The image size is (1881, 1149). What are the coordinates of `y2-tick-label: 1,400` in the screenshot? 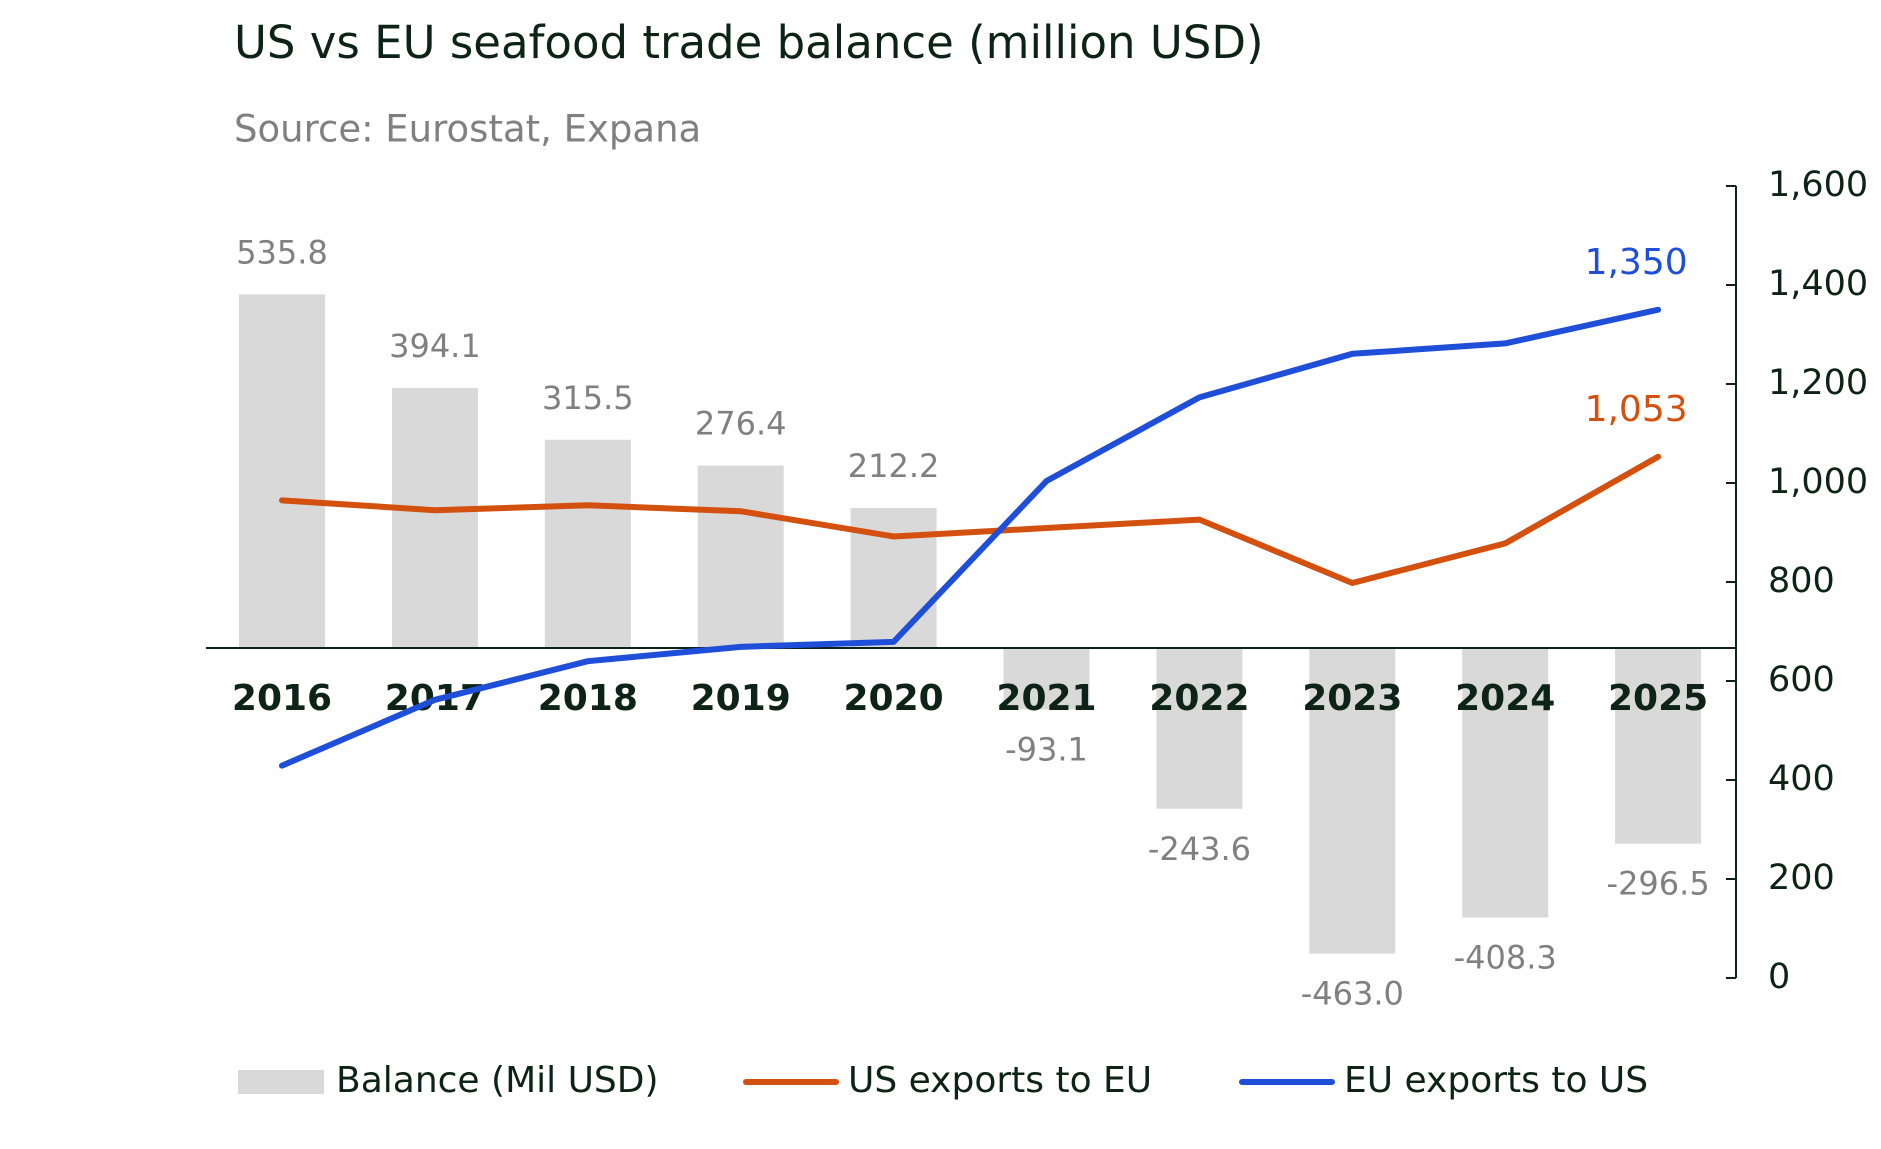 It's located at (1818, 284).